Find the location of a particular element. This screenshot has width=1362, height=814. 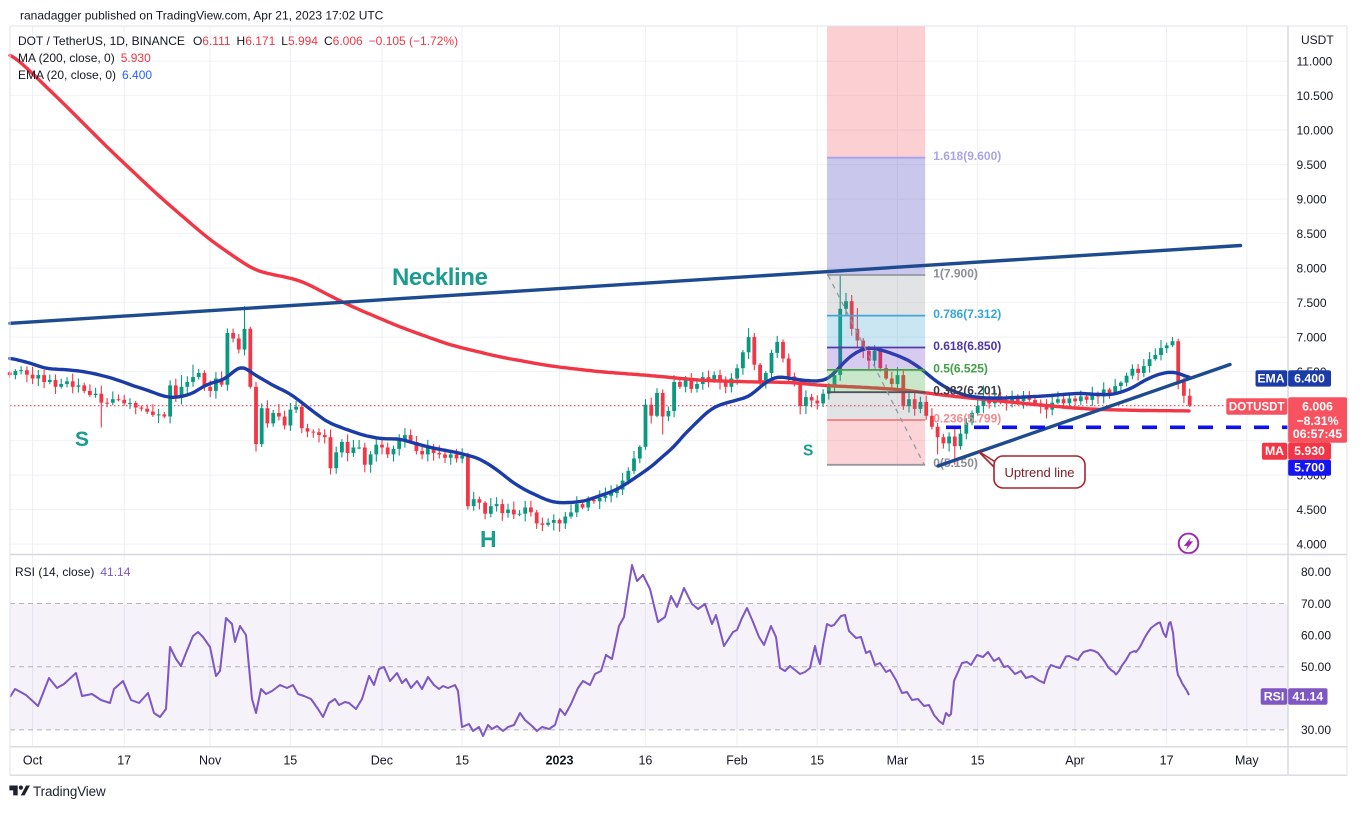

svg-text: 4.500 is located at coordinates (1312, 510).